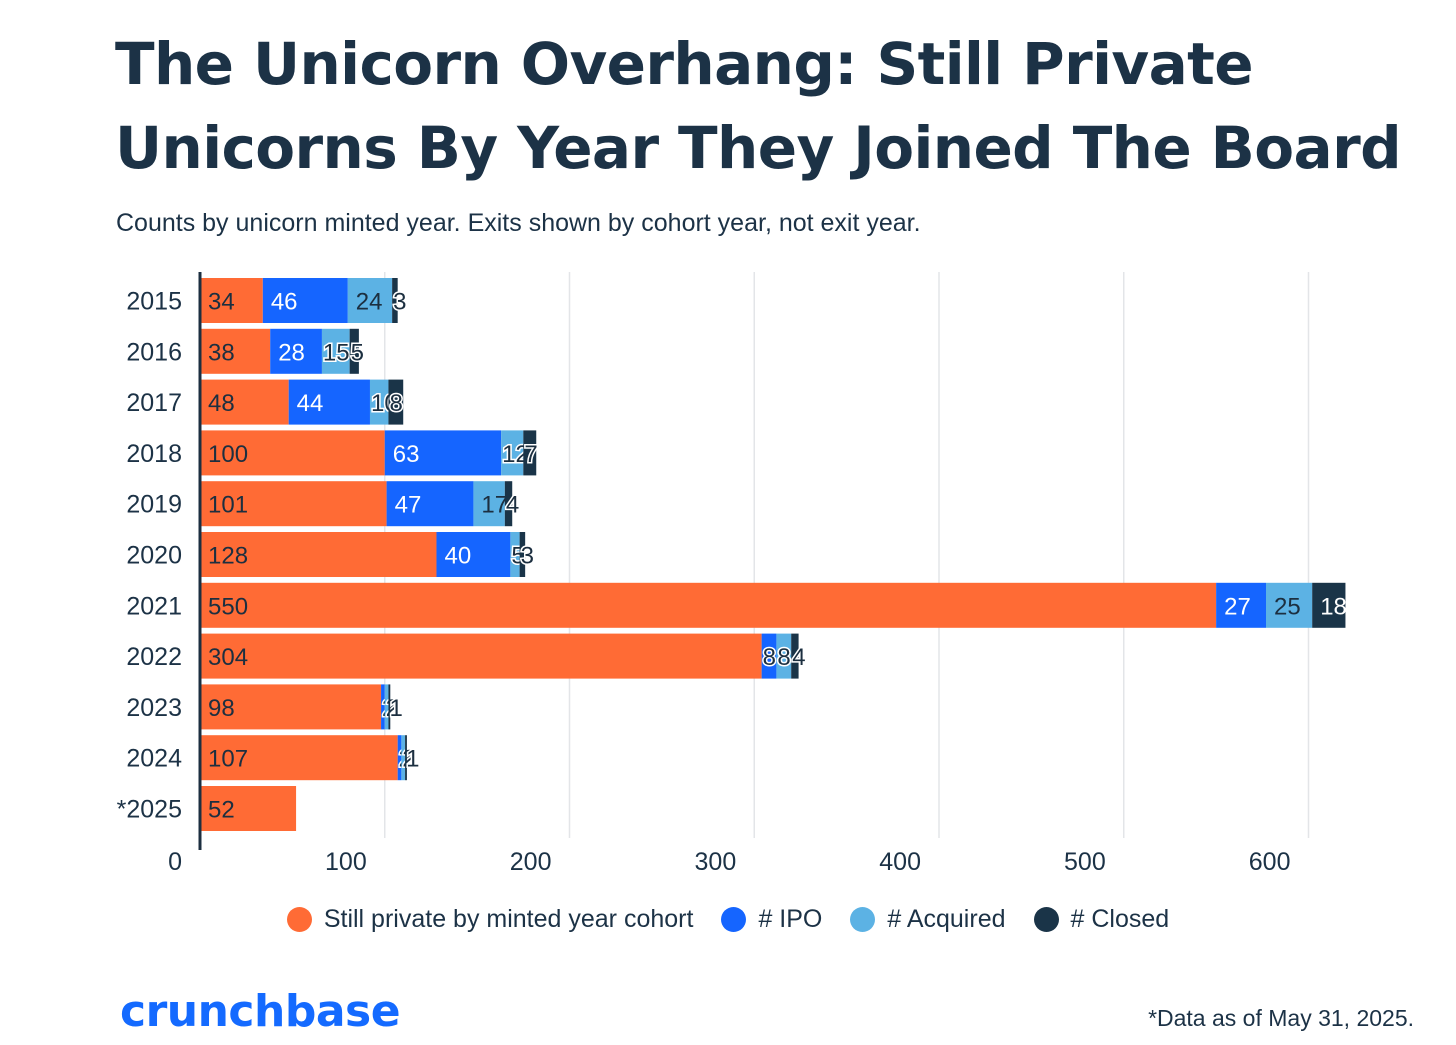 Image resolution: width=1456 pixels, height=1045 pixels. What do you see at coordinates (1085, 862) in the screenshot?
I see `x-tick-label: 500` at bounding box center [1085, 862].